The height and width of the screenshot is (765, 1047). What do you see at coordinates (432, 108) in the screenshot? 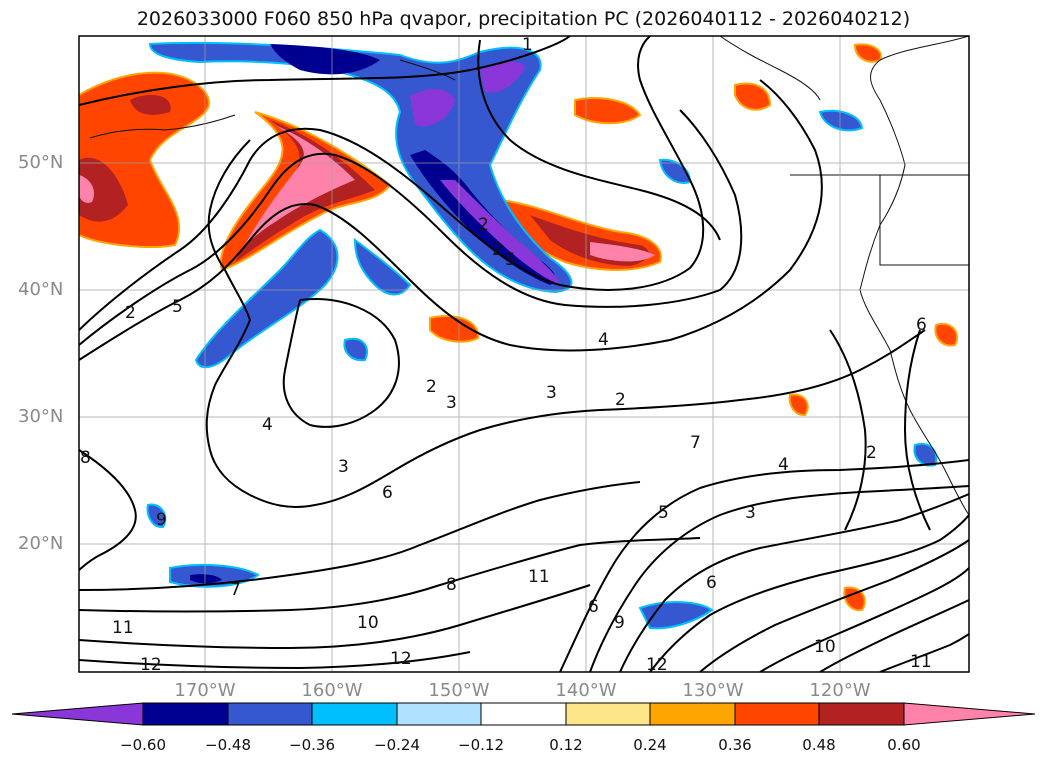
I see `shade-negative-top-purple` at bounding box center [432, 108].